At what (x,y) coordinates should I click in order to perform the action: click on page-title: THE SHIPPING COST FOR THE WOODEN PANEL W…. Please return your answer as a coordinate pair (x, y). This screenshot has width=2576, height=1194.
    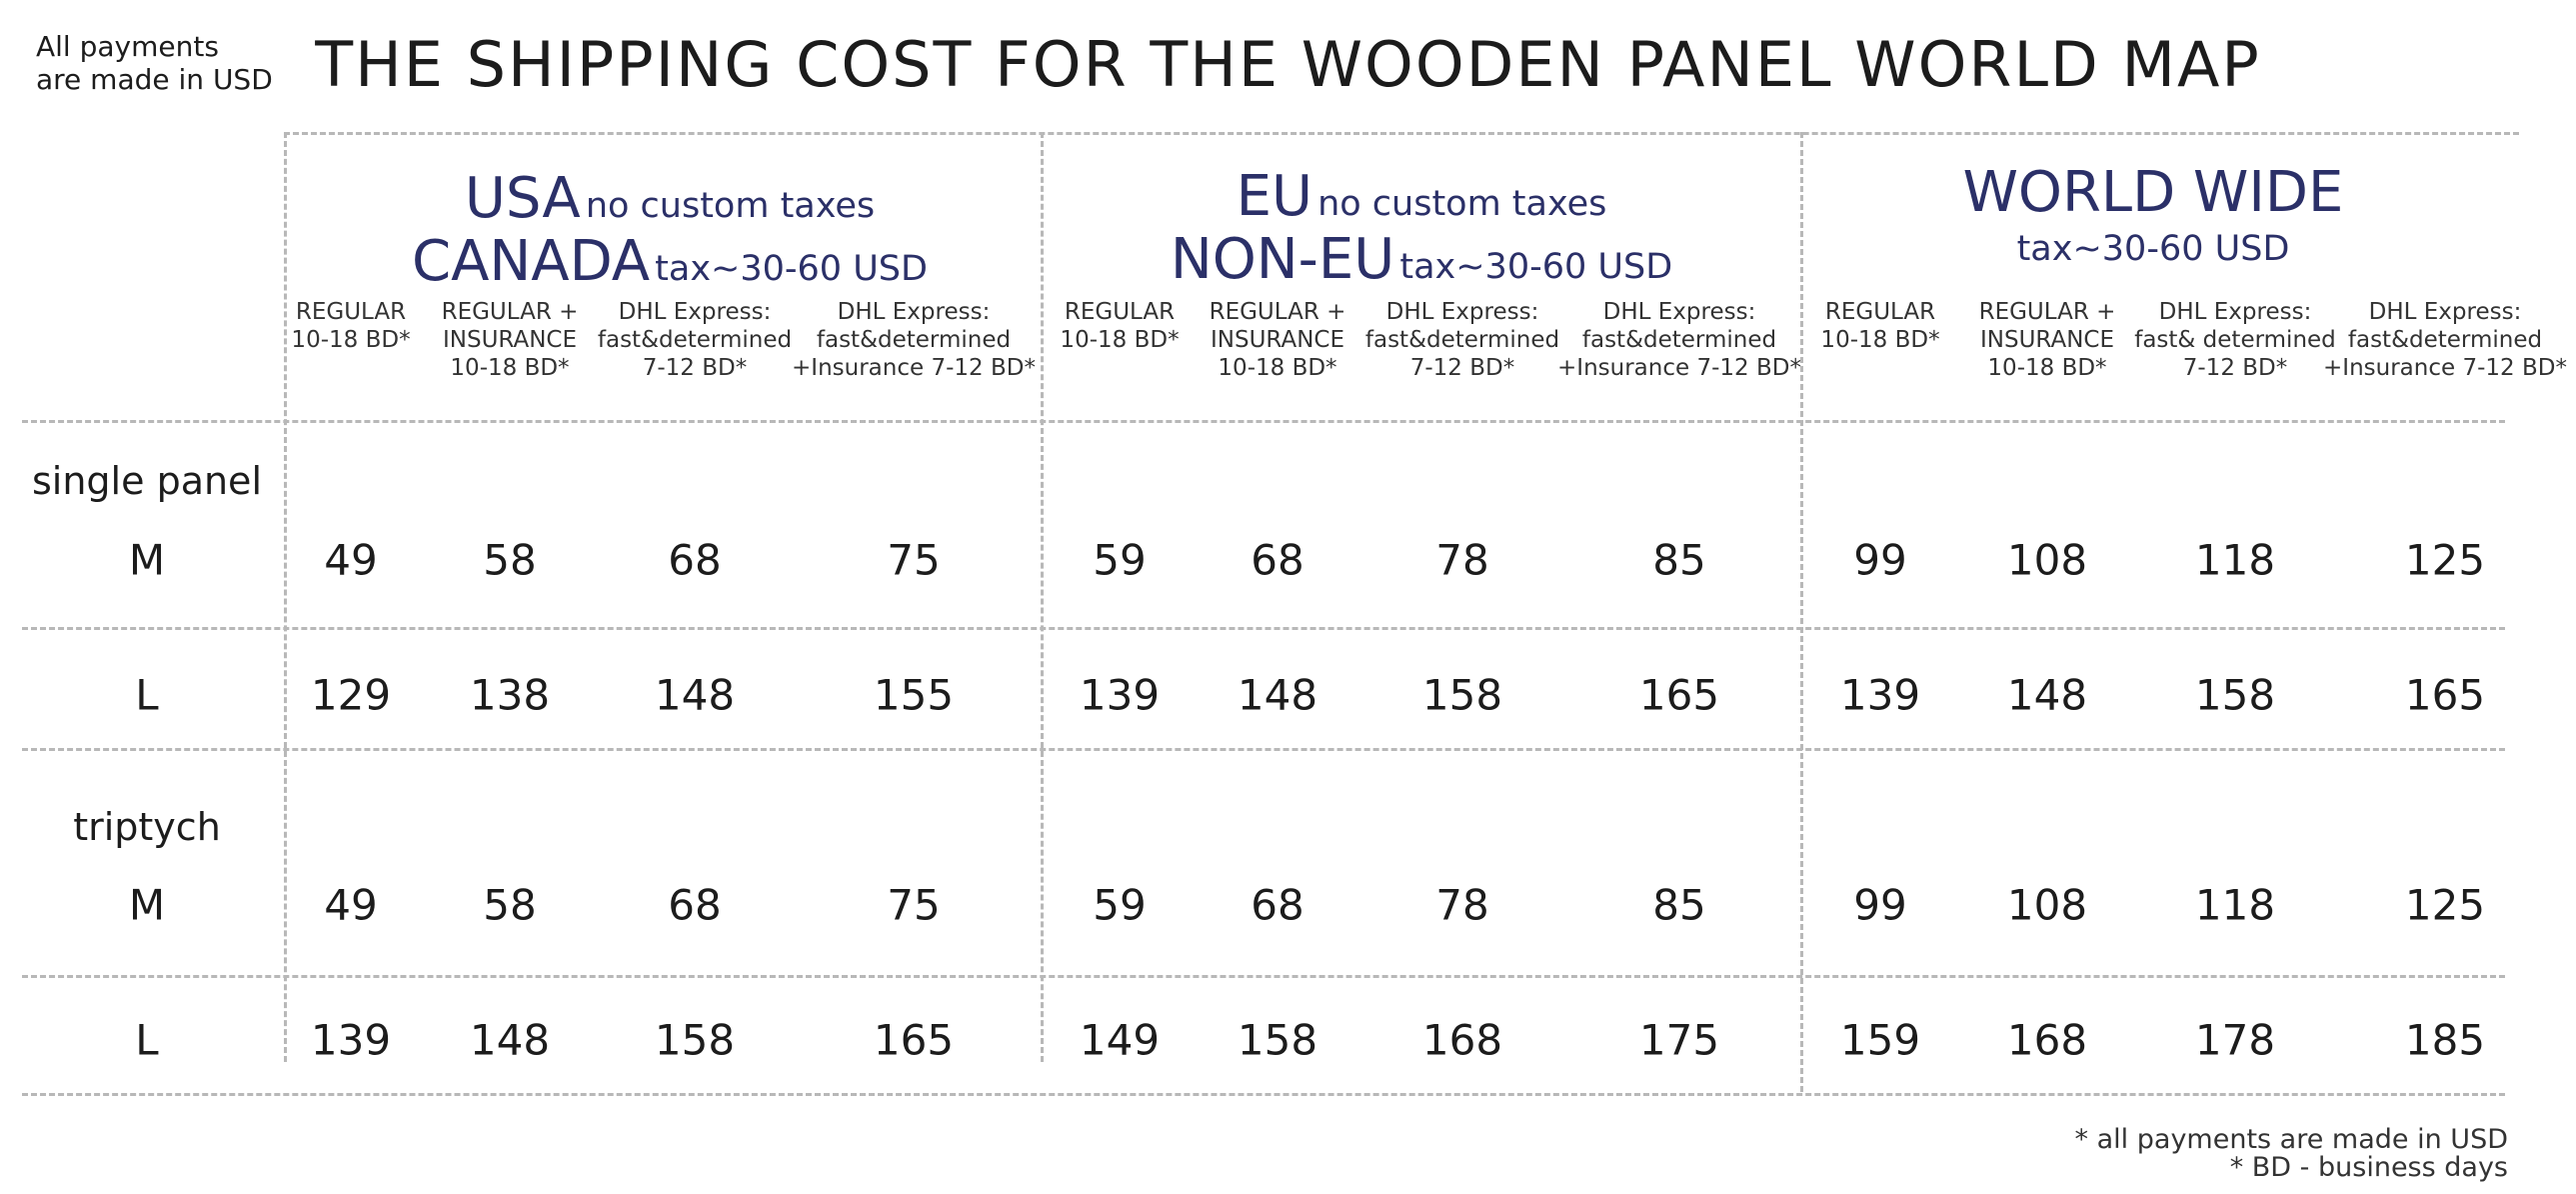
    Looking at the image, I should click on (1288, 64).